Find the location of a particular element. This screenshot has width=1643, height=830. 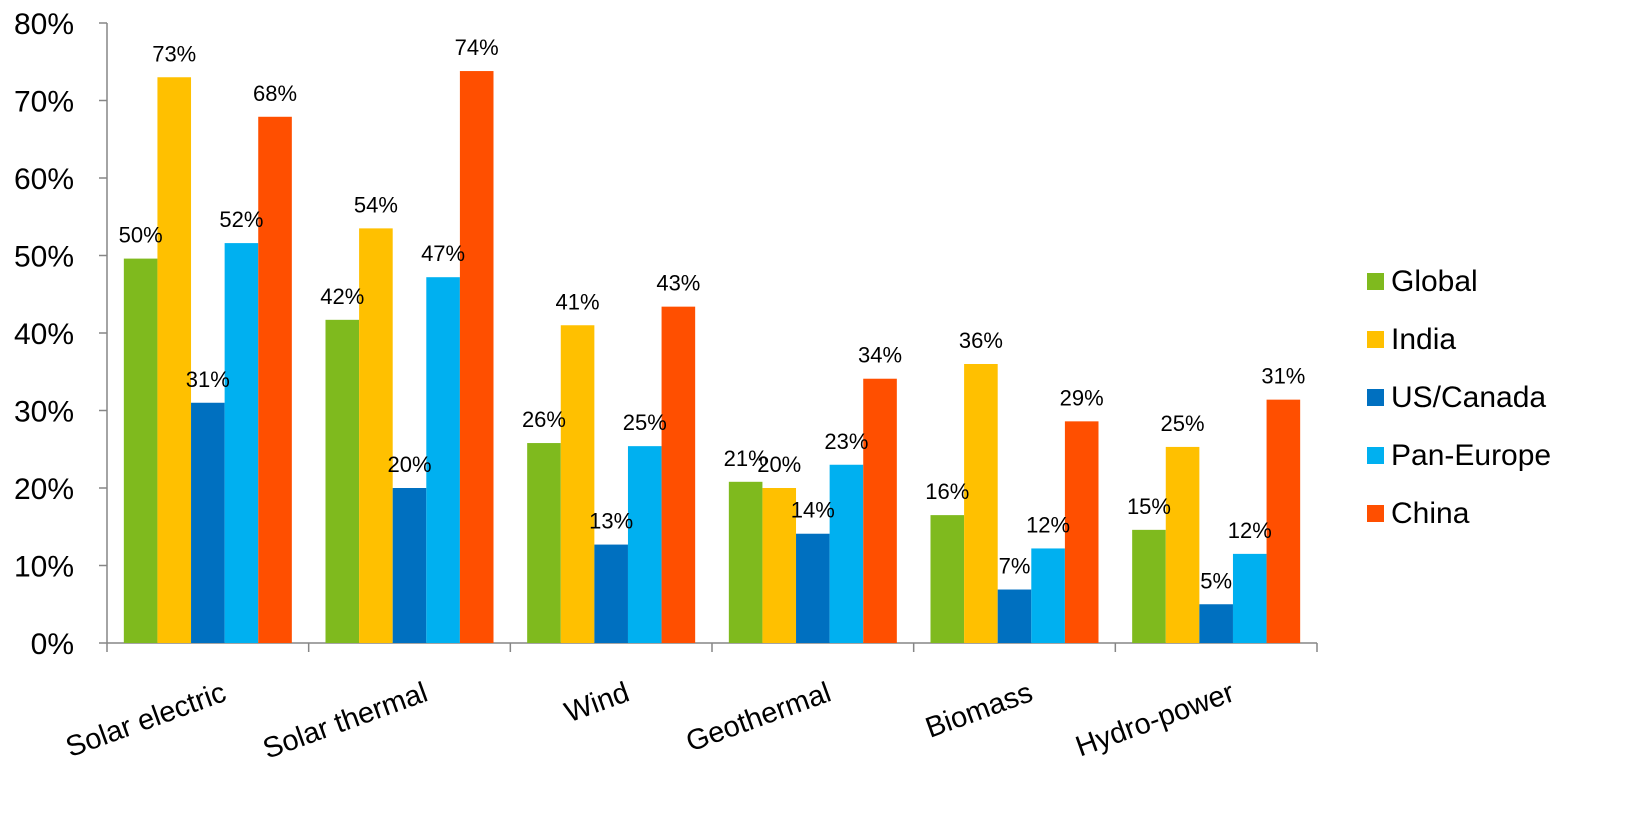

data-label: 29% is located at coordinates (1082, 397).